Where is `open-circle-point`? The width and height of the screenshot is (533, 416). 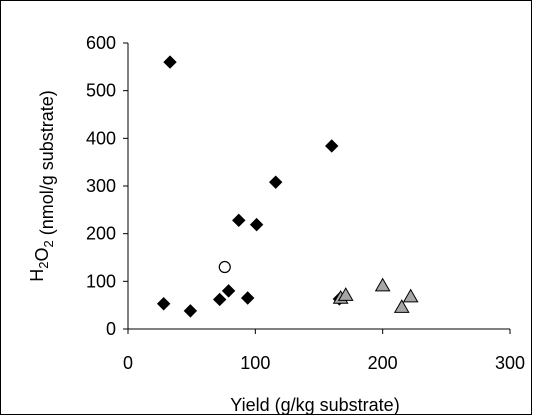
open-circle-point is located at coordinates (224, 267).